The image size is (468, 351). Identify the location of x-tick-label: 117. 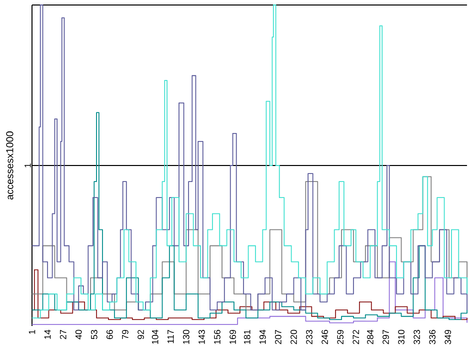
(171, 337).